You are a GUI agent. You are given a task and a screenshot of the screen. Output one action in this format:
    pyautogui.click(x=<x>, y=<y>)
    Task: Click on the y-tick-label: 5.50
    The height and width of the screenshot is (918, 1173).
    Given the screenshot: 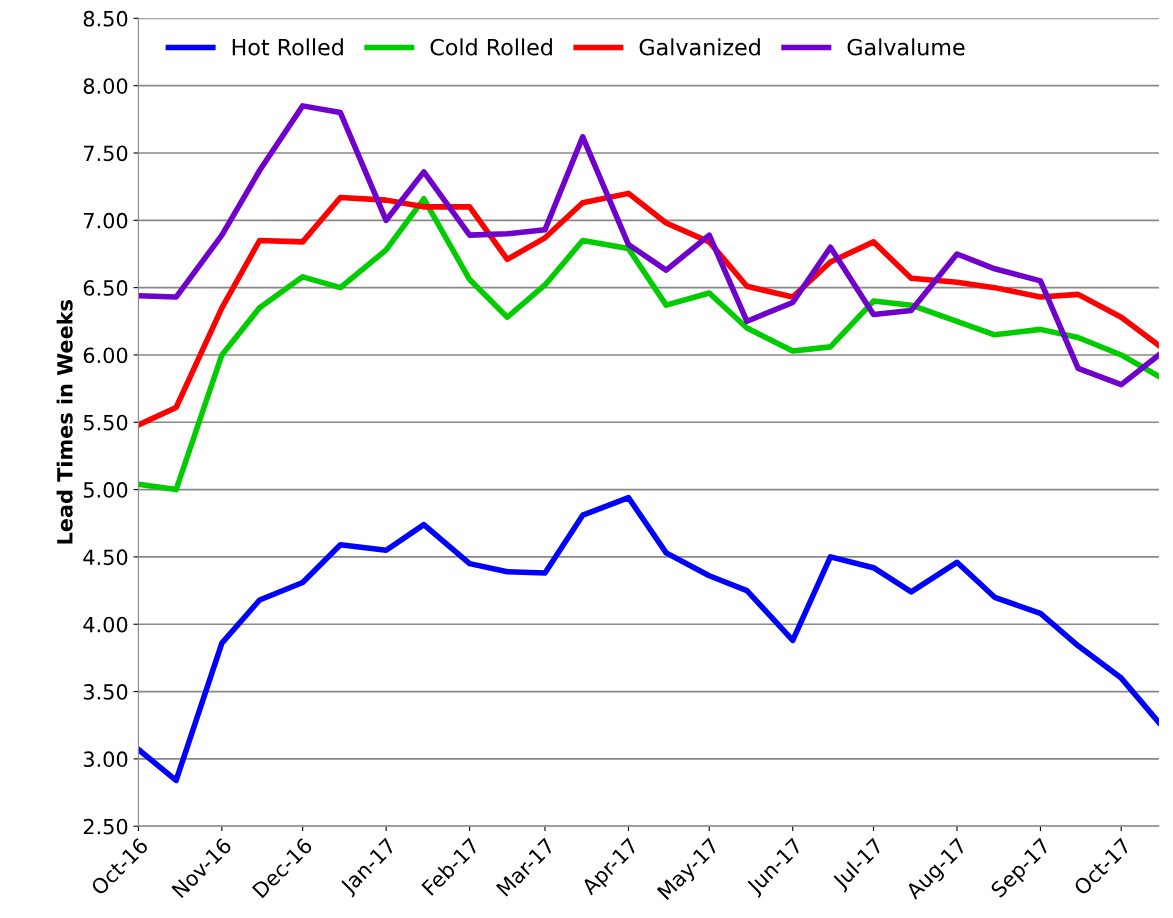 What is the action you would take?
    pyautogui.click(x=105, y=422)
    